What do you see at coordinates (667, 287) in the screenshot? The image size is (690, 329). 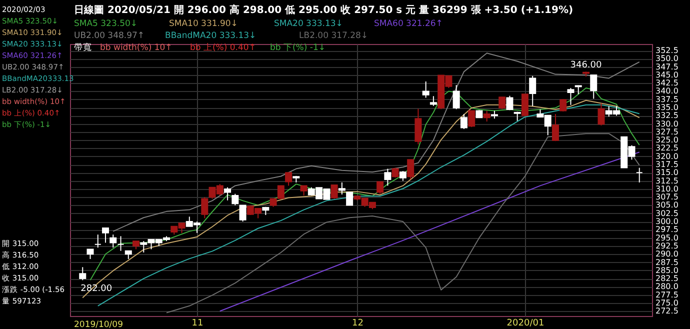 I see `y-tick-label: 280.0` at bounding box center [667, 287].